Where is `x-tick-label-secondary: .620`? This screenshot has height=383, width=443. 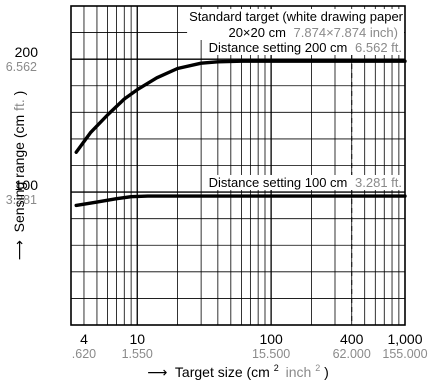
x-tick-label-secondary: .620 is located at coordinates (84, 354).